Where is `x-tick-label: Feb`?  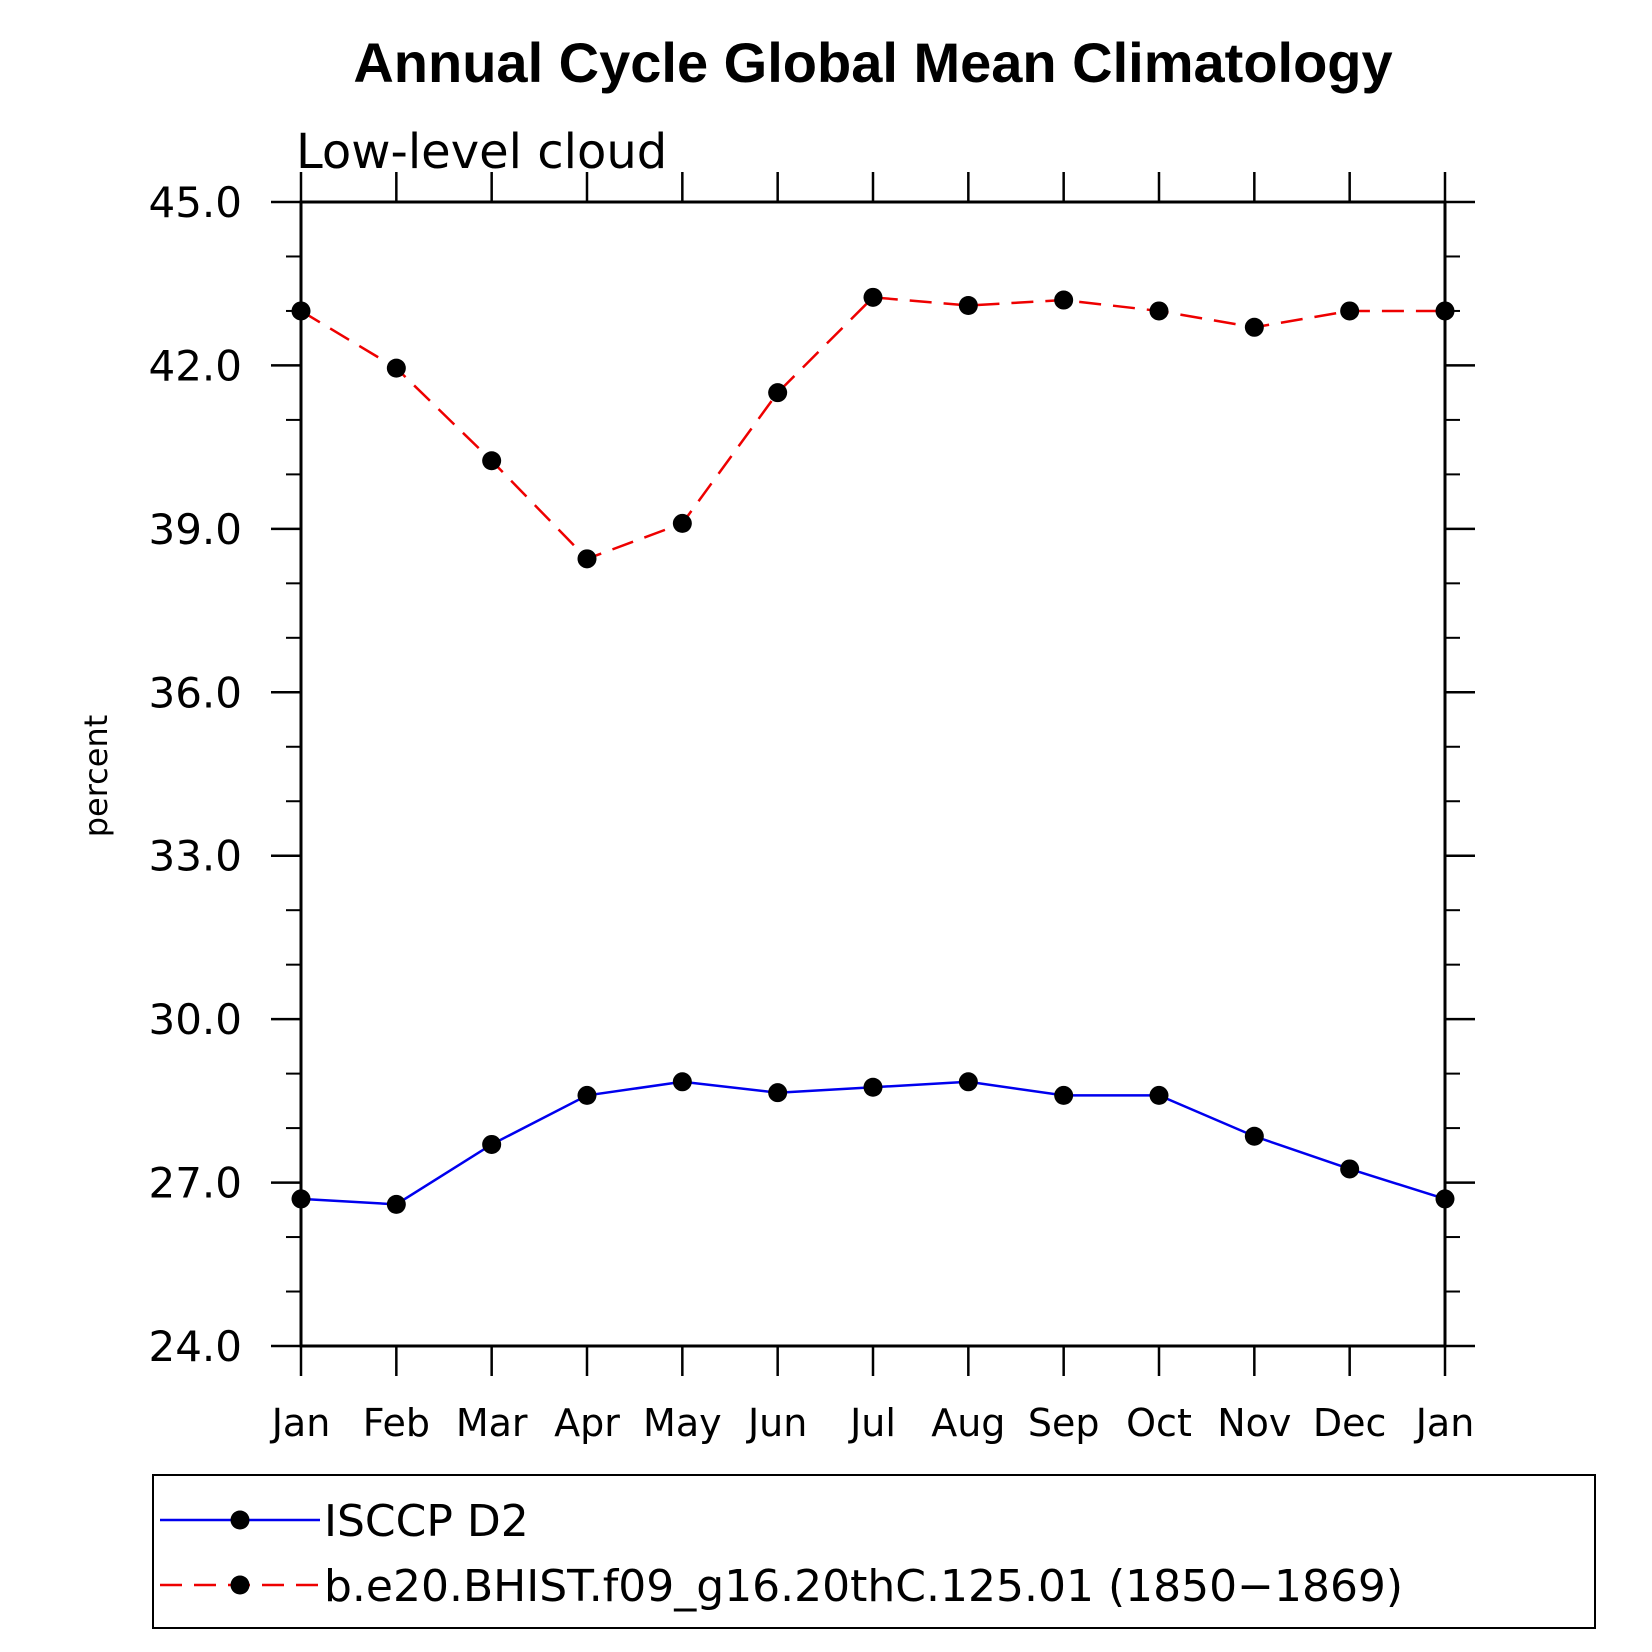
x-tick-label: Feb is located at coordinates (396, 1423).